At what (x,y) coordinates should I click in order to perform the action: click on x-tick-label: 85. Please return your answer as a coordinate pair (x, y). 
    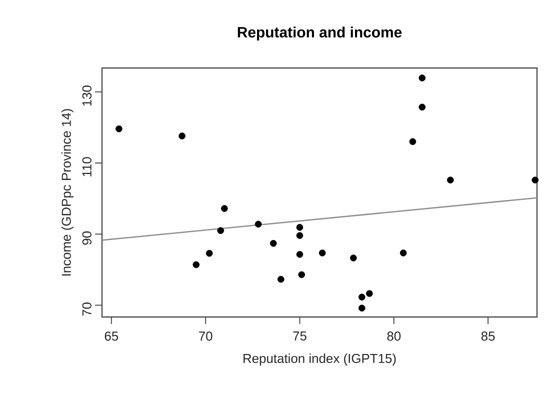
    Looking at the image, I should click on (488, 336).